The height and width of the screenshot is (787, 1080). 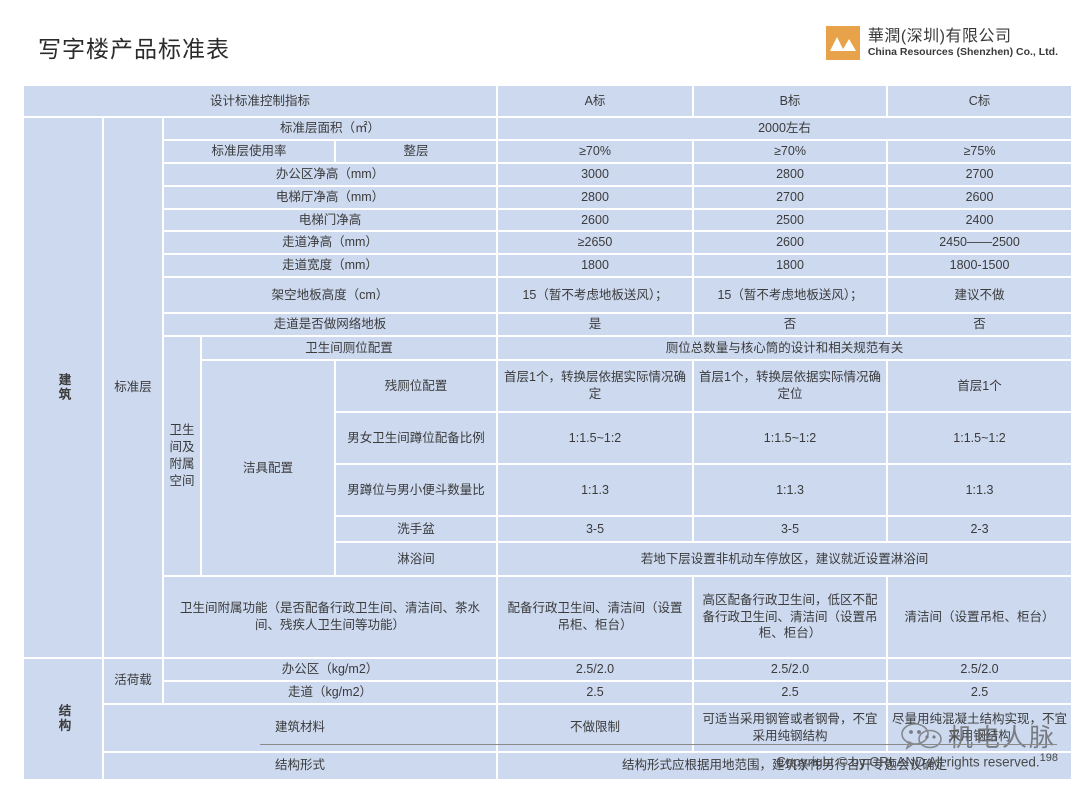 What do you see at coordinates (63, 387) in the screenshot?
I see `section-architecture: 建筑` at bounding box center [63, 387].